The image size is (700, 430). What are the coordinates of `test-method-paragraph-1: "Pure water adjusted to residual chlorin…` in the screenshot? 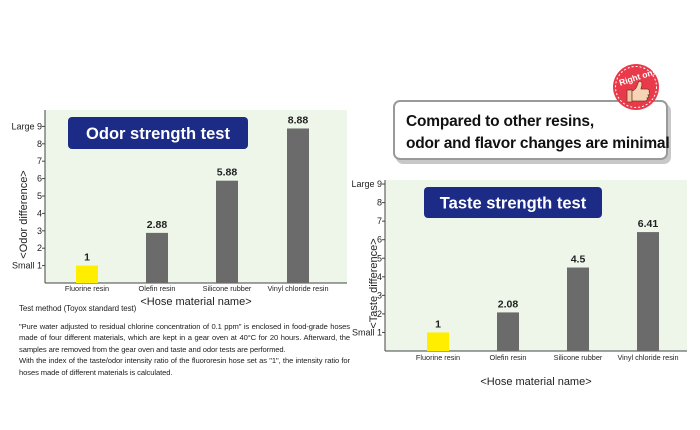 It's located at (184, 337).